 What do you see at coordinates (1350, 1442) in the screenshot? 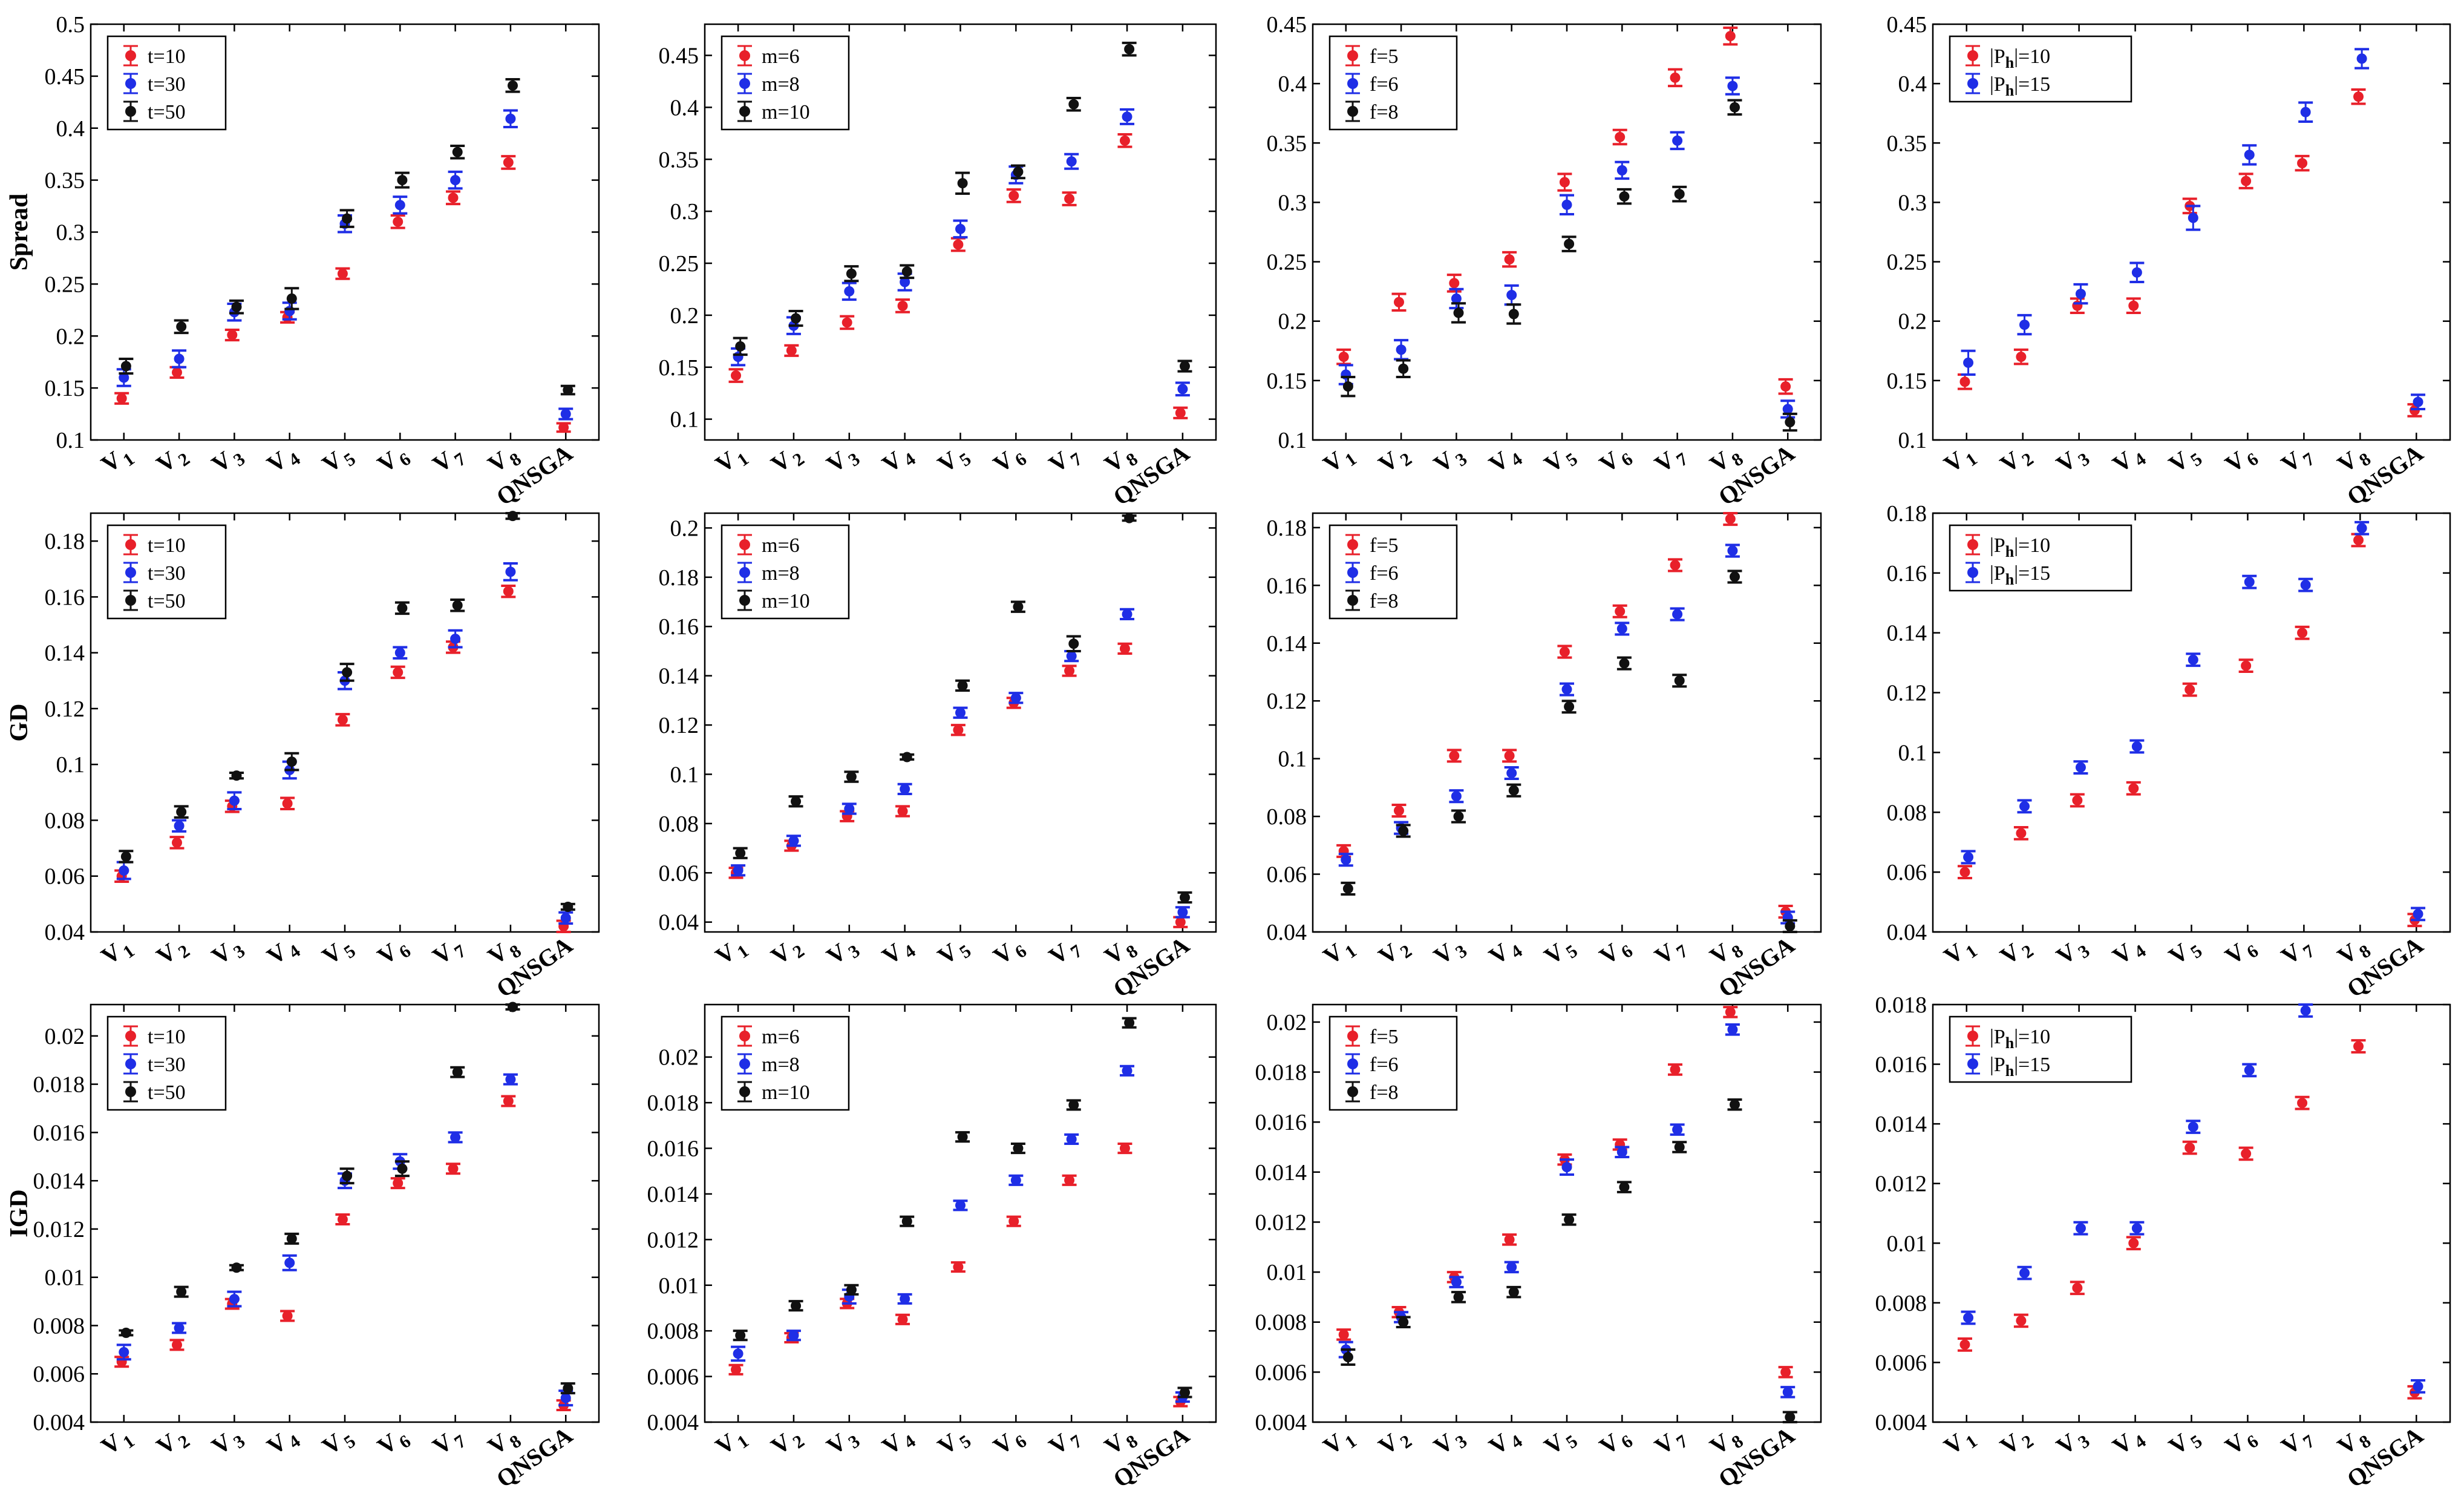
I see `x-tick-subscript: 1` at bounding box center [1350, 1442].